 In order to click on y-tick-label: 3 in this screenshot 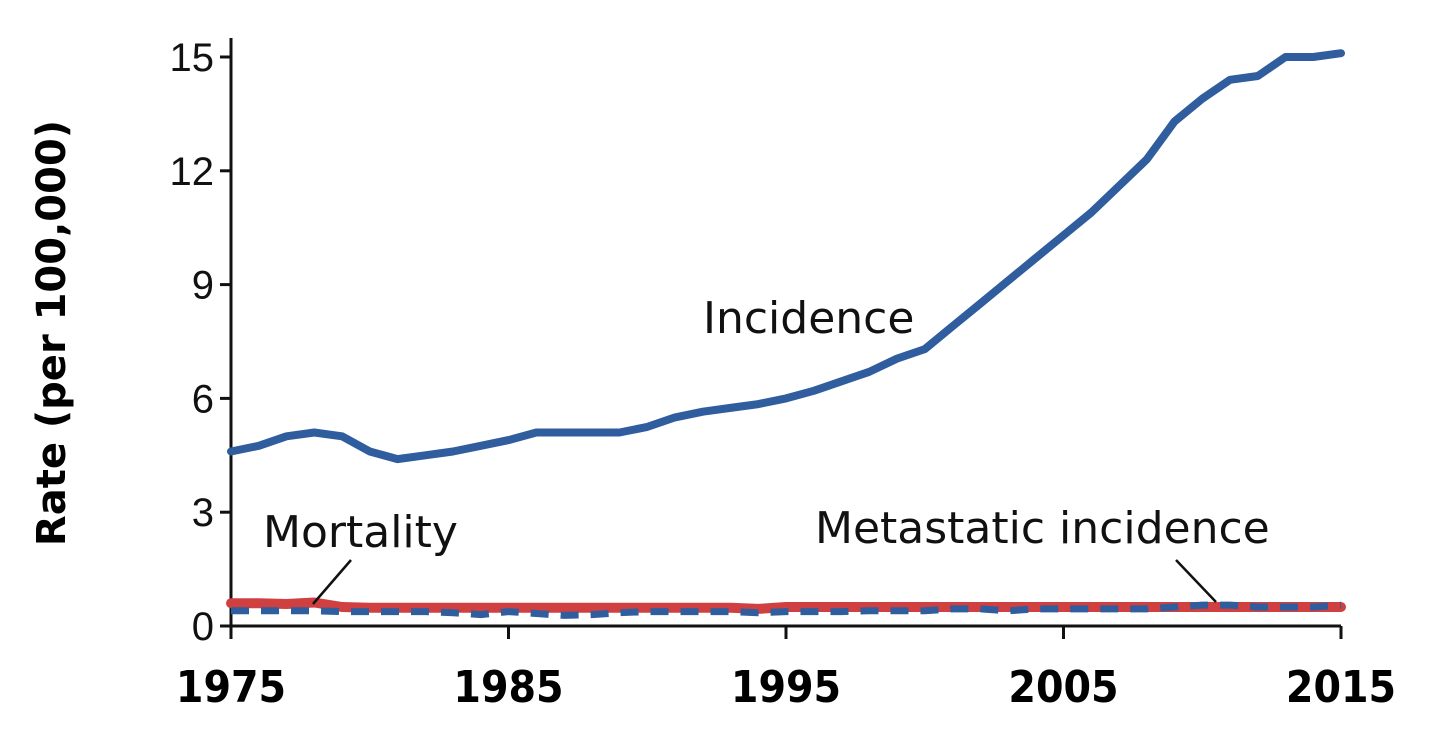, I will do `click(203, 513)`.